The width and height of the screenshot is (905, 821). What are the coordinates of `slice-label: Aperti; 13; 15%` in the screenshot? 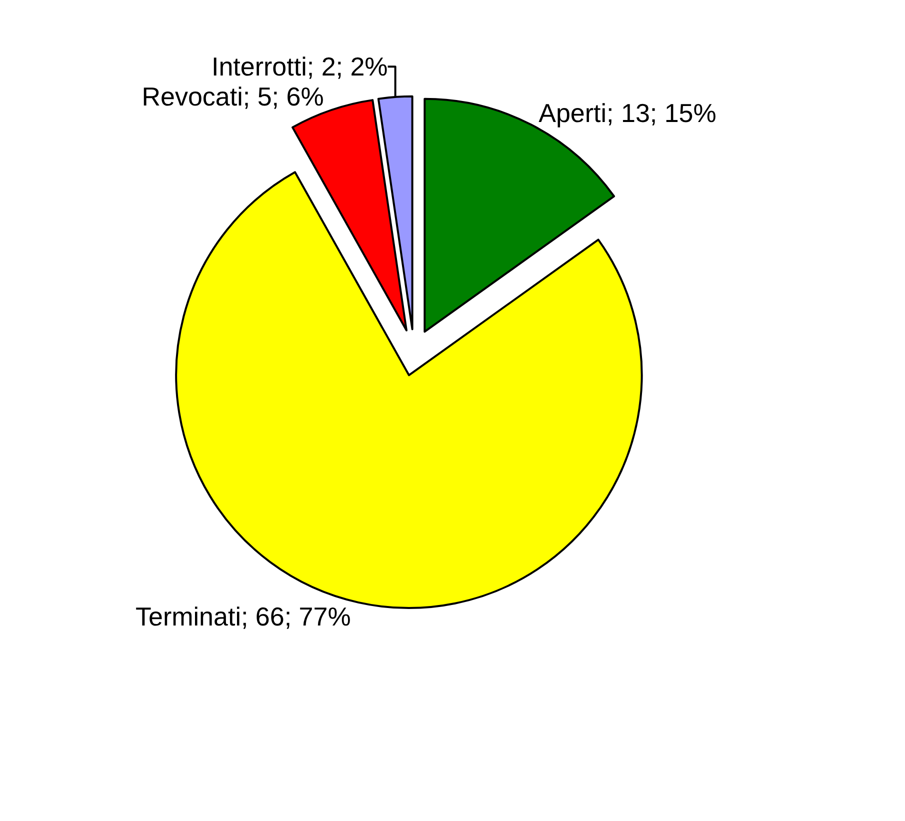 It's located at (627, 113).